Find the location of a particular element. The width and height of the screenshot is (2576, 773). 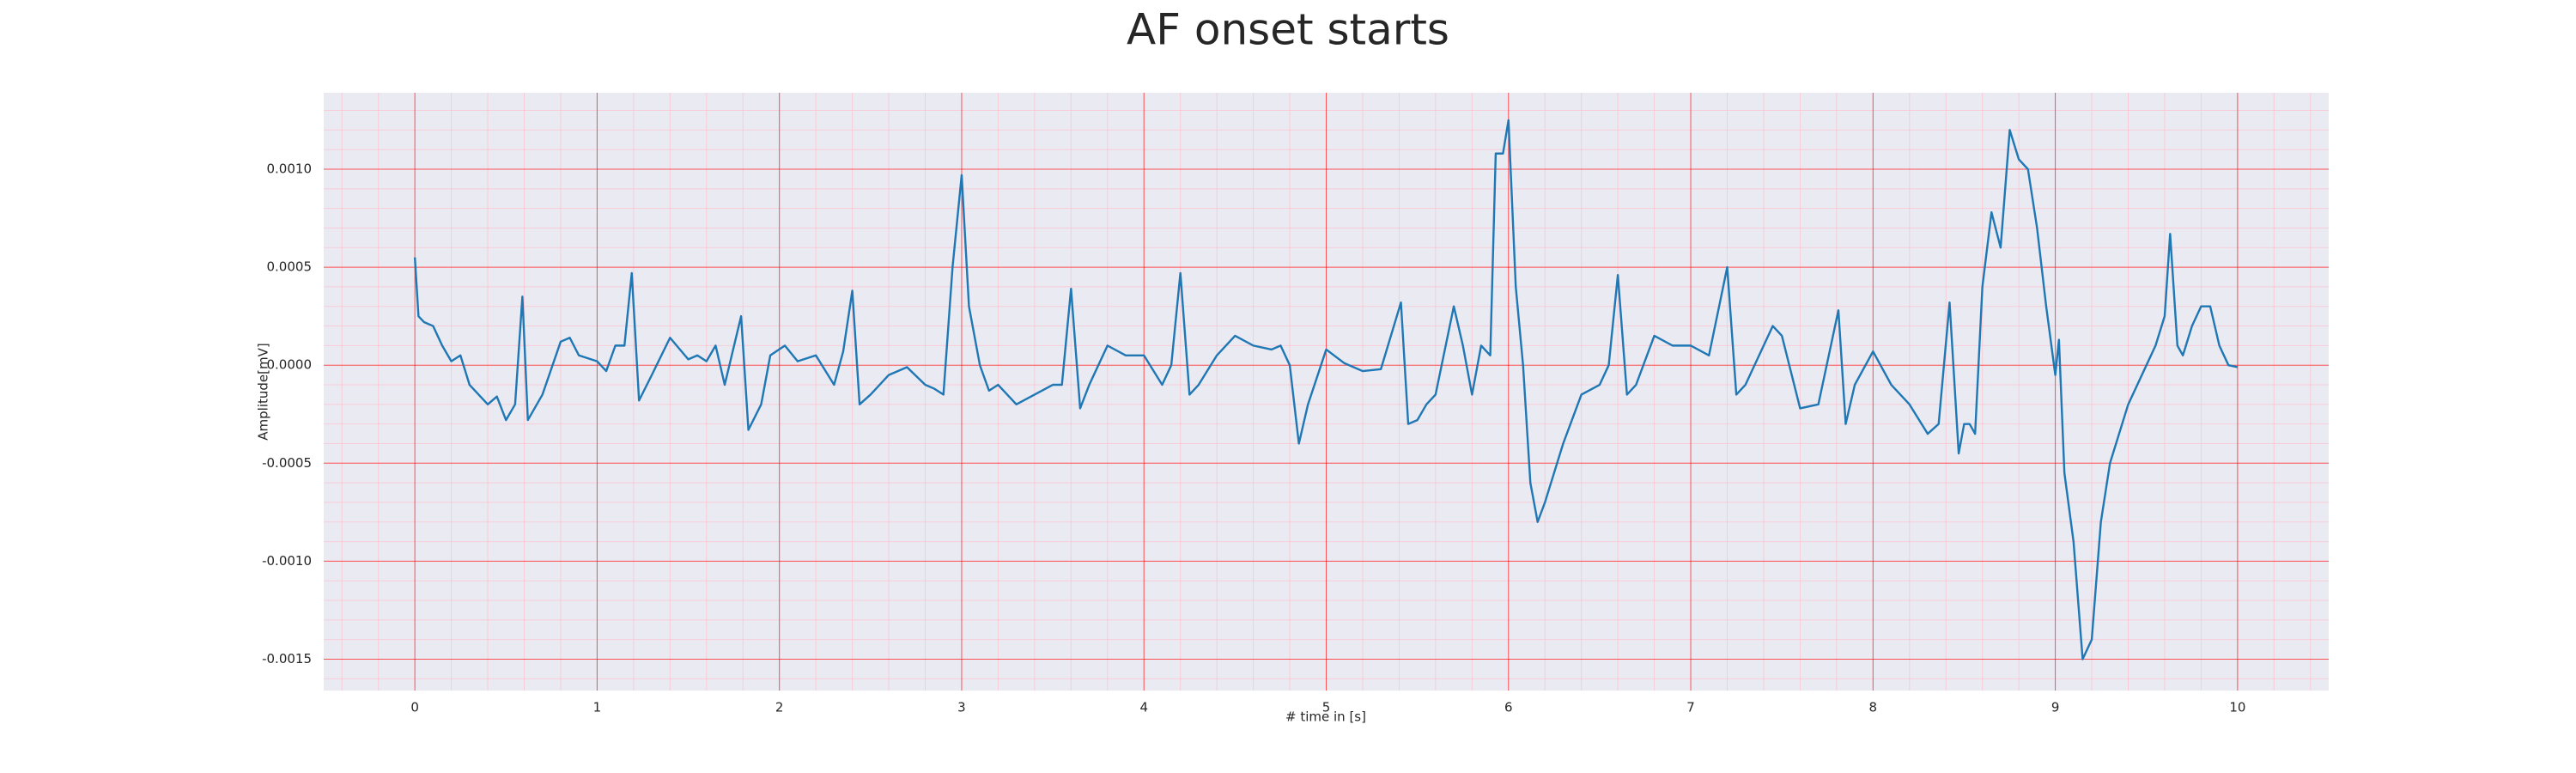

x-tick-label: 0 is located at coordinates (414, 707).